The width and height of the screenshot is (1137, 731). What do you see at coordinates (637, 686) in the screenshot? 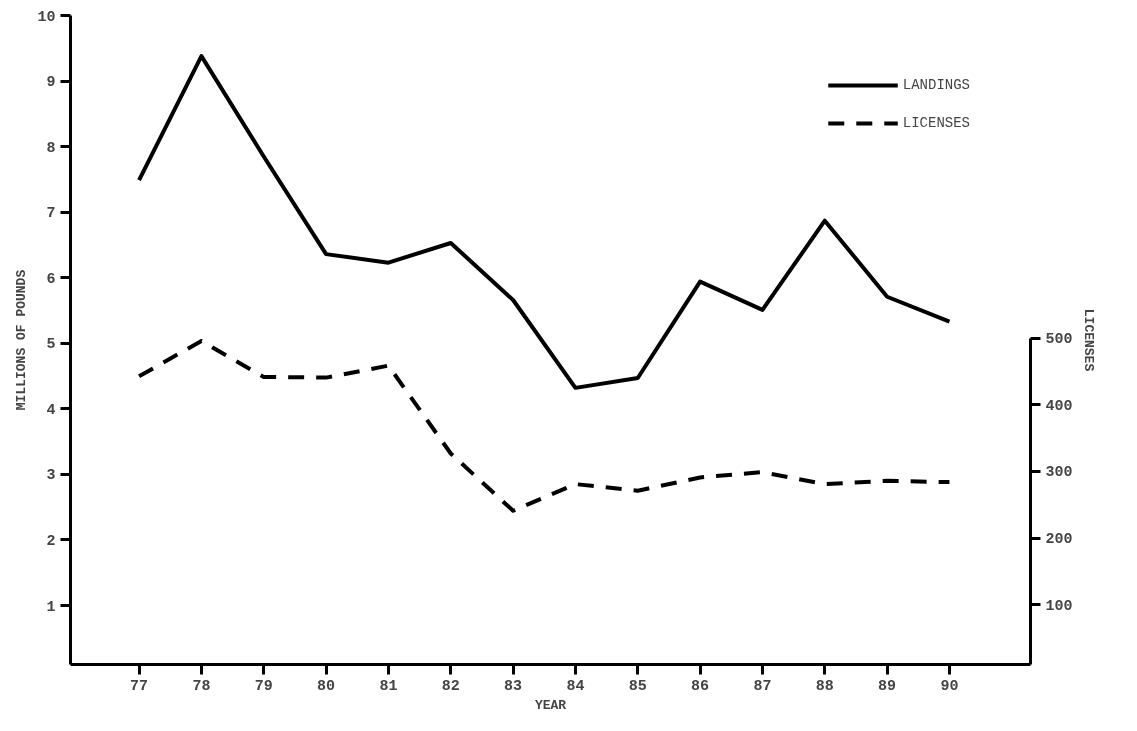
I see `x-tick-label: 85` at bounding box center [637, 686].